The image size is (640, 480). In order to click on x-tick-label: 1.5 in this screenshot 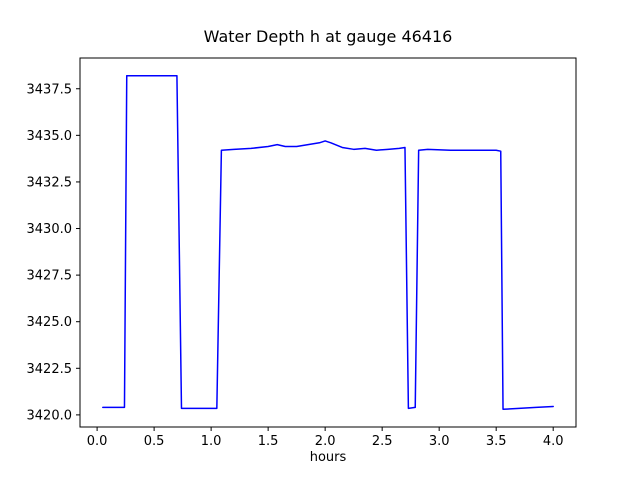, I will do `click(268, 441)`.